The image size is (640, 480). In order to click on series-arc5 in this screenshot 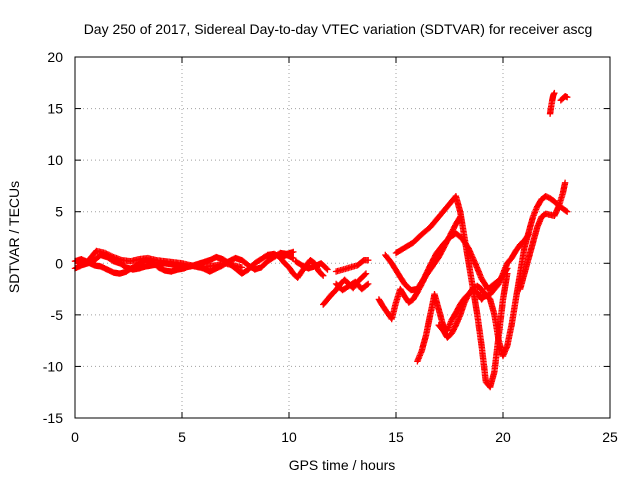, I will do `click(311, 265)`.